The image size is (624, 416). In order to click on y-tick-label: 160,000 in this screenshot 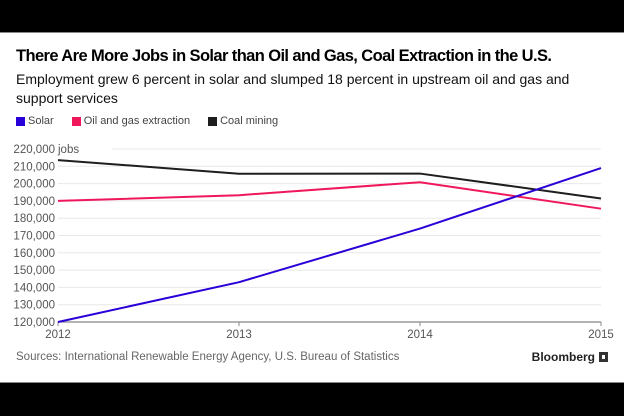, I will do `click(34, 254)`.